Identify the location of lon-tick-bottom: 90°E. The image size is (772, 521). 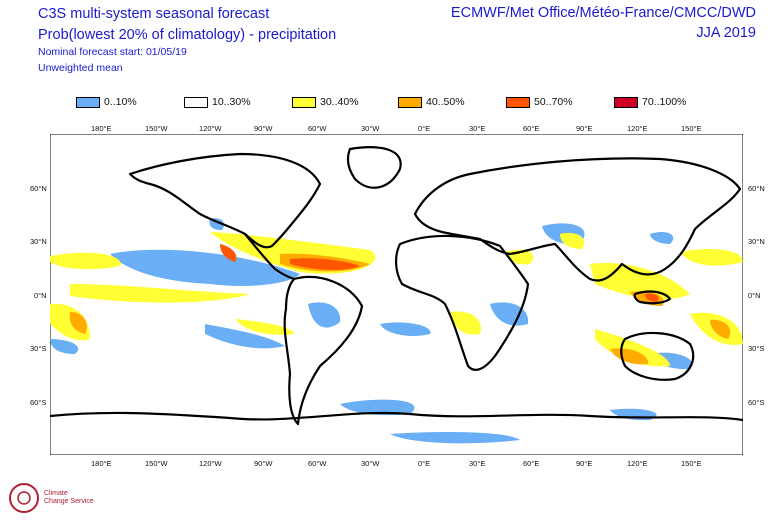
(584, 463).